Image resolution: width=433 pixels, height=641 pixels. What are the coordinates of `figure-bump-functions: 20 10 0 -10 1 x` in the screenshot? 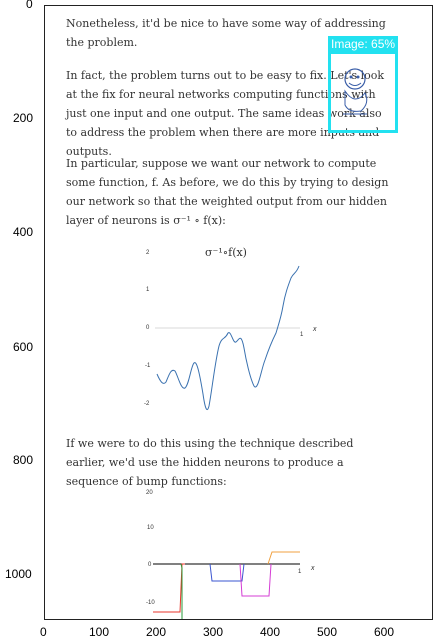 It's located at (230, 554).